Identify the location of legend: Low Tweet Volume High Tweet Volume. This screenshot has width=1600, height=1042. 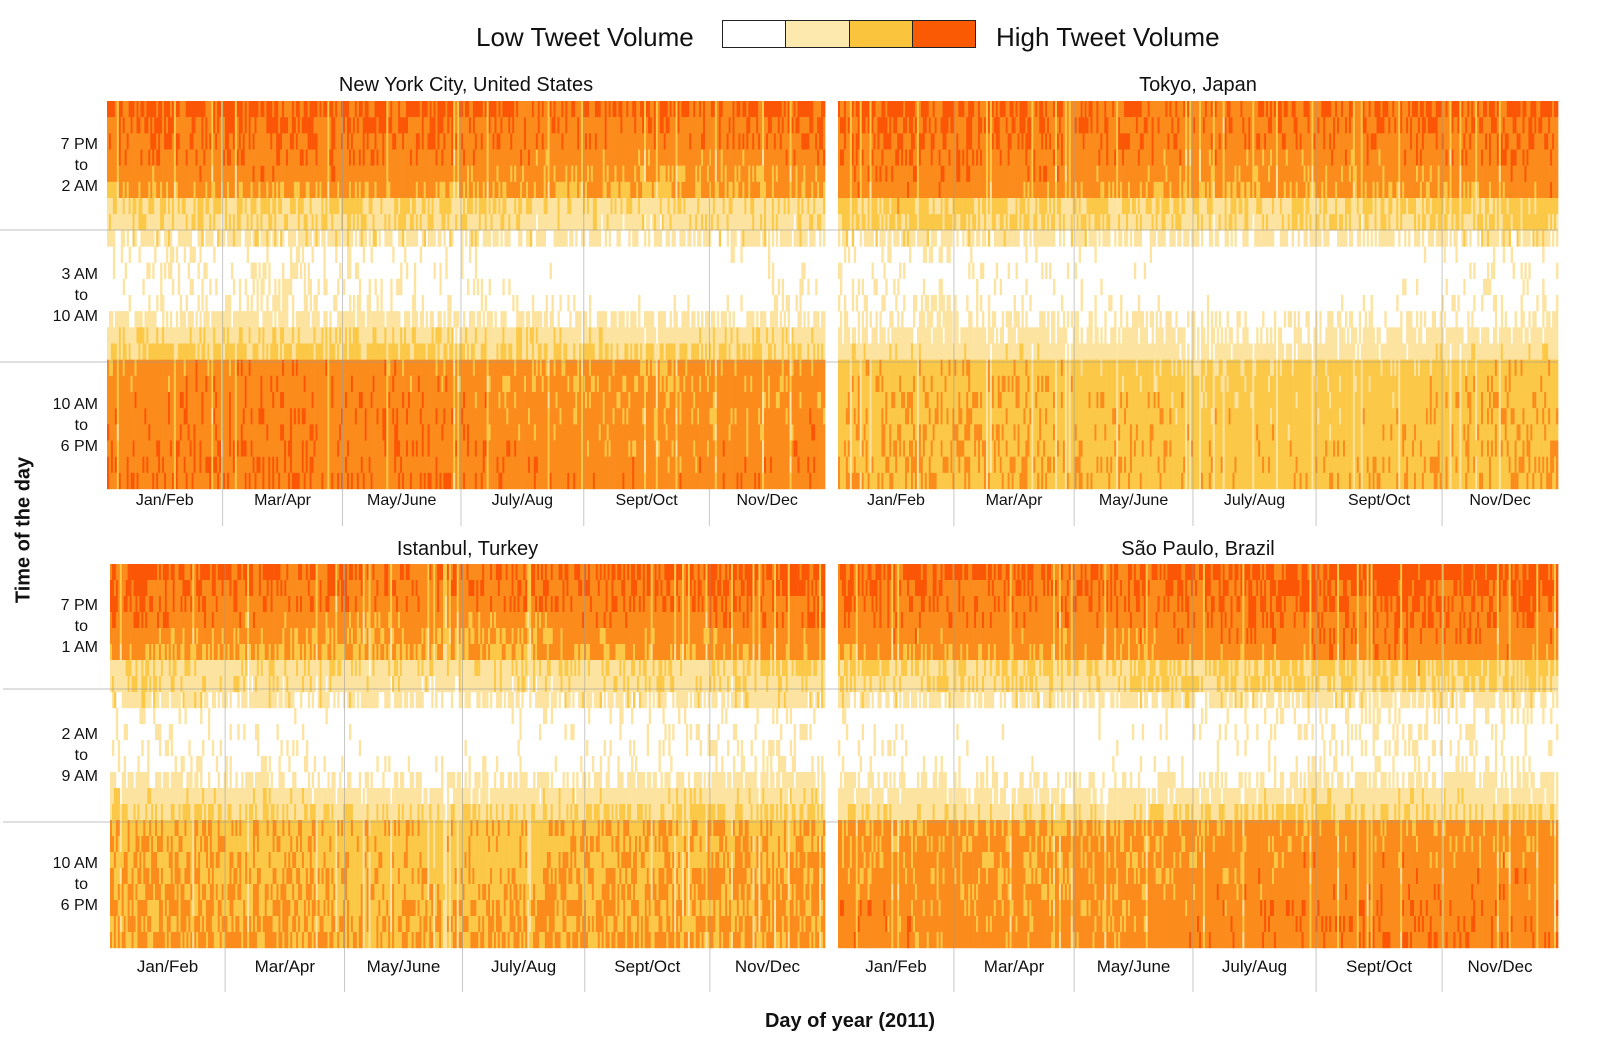
(800, 38).